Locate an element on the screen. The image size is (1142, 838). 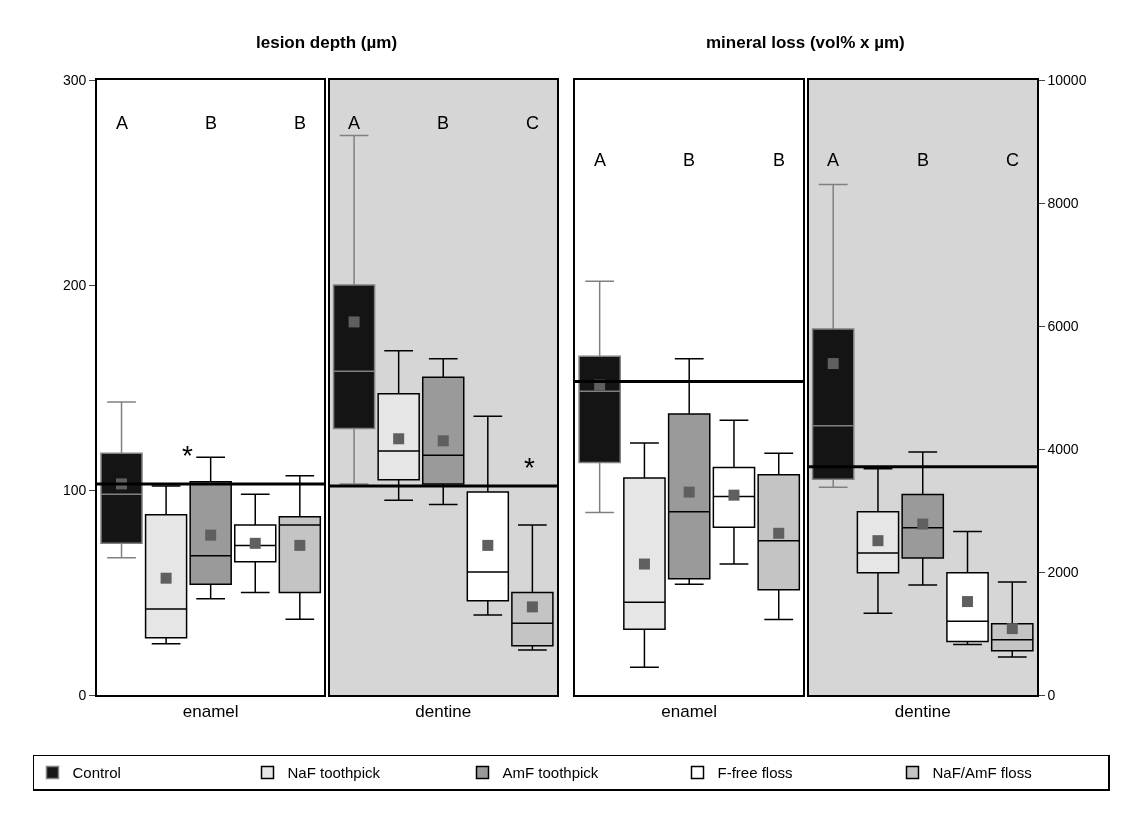
y-tick-label: 8000 is located at coordinates (1063, 202).